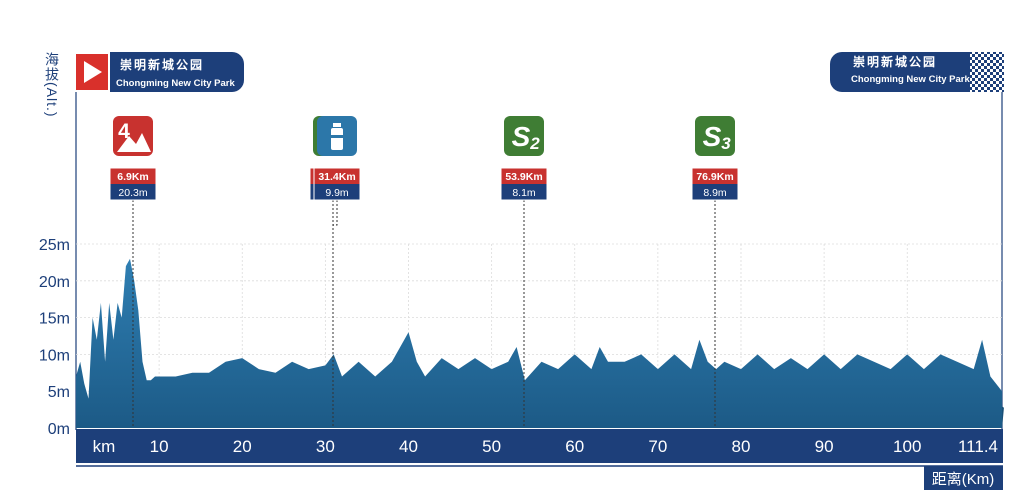 This screenshot has width=1024, height=501. I want to click on x-tick-label: 90, so click(824, 446).